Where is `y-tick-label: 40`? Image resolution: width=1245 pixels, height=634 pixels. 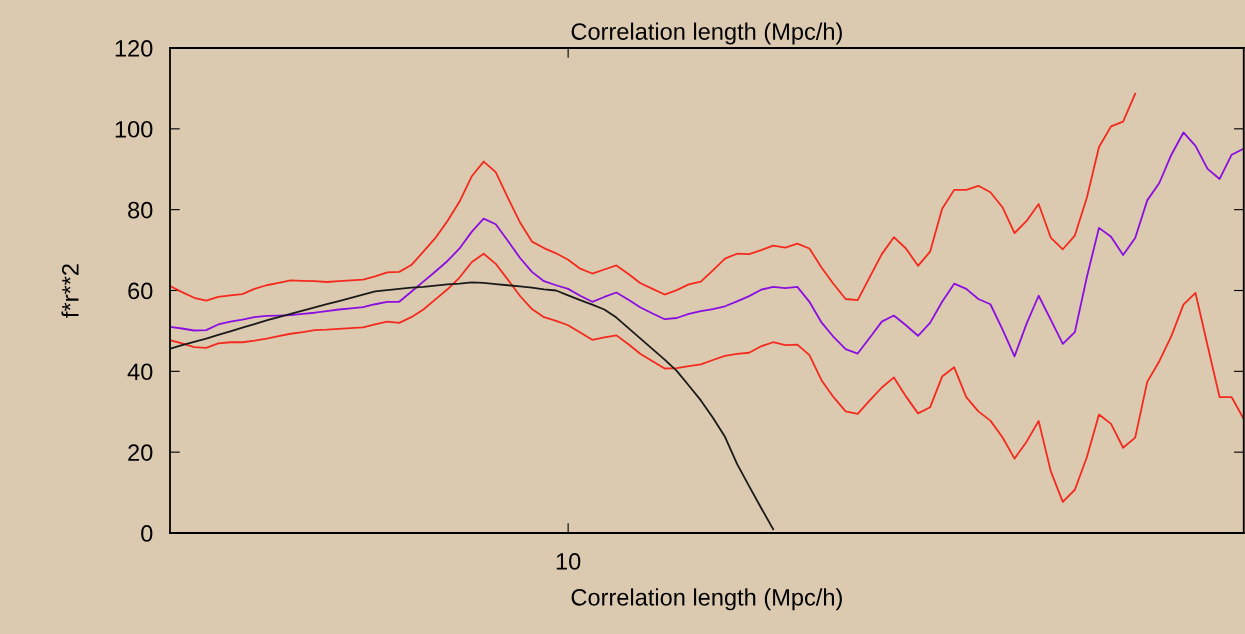
y-tick-label: 40 is located at coordinates (140, 372).